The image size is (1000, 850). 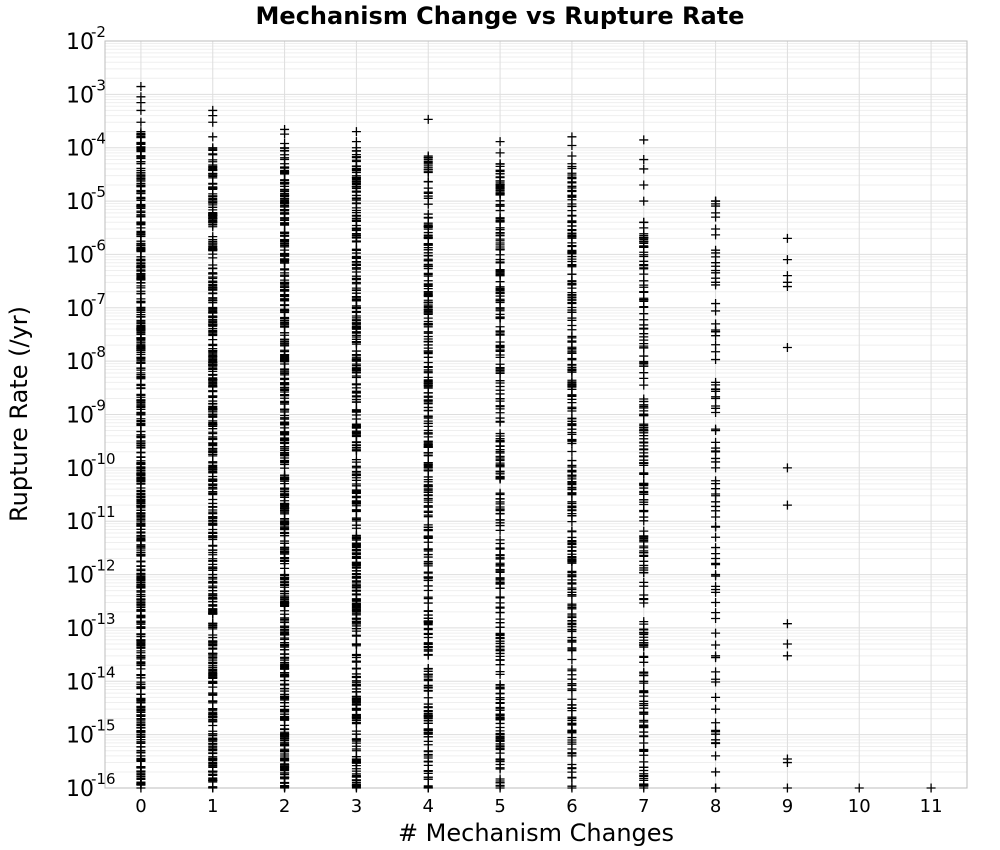 What do you see at coordinates (86, 199) in the screenshot?
I see `y-tick-label: 10⁻⁵` at bounding box center [86, 199].